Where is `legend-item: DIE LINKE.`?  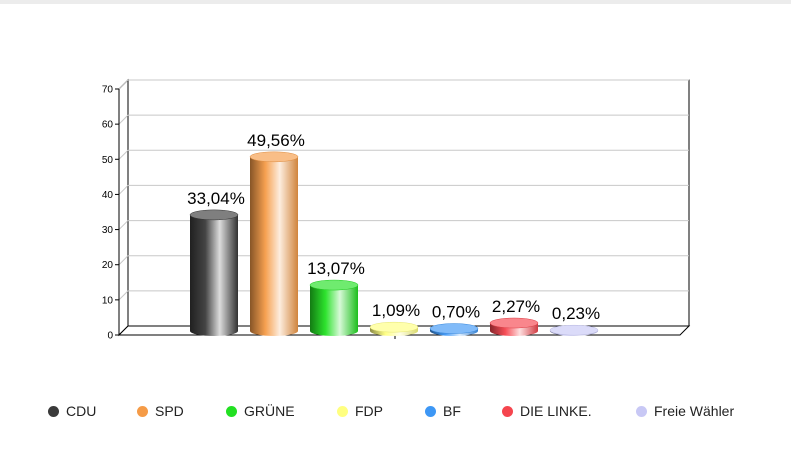
legend-item: DIE LINKE. is located at coordinates (547, 411).